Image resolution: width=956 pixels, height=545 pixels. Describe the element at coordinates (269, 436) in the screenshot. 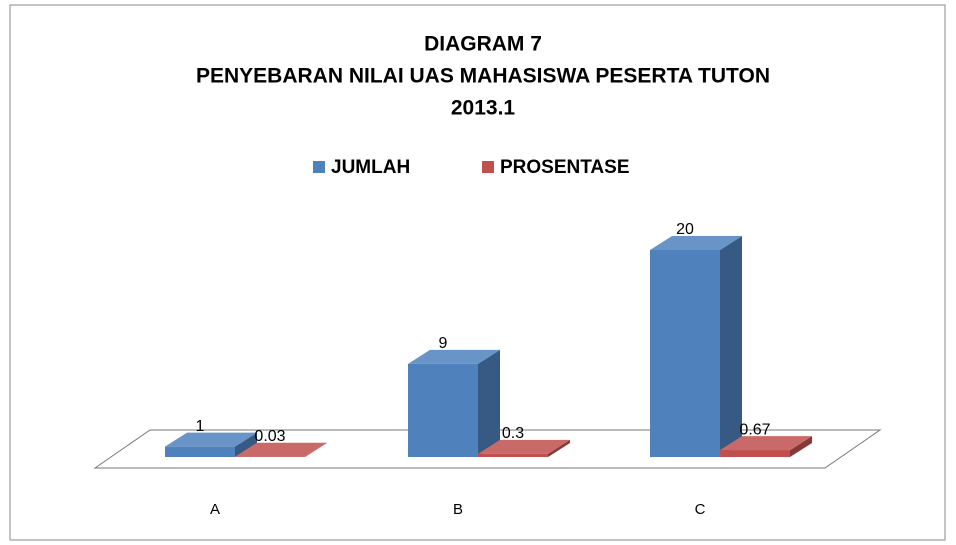

I see `data-label: 0.03` at that location.